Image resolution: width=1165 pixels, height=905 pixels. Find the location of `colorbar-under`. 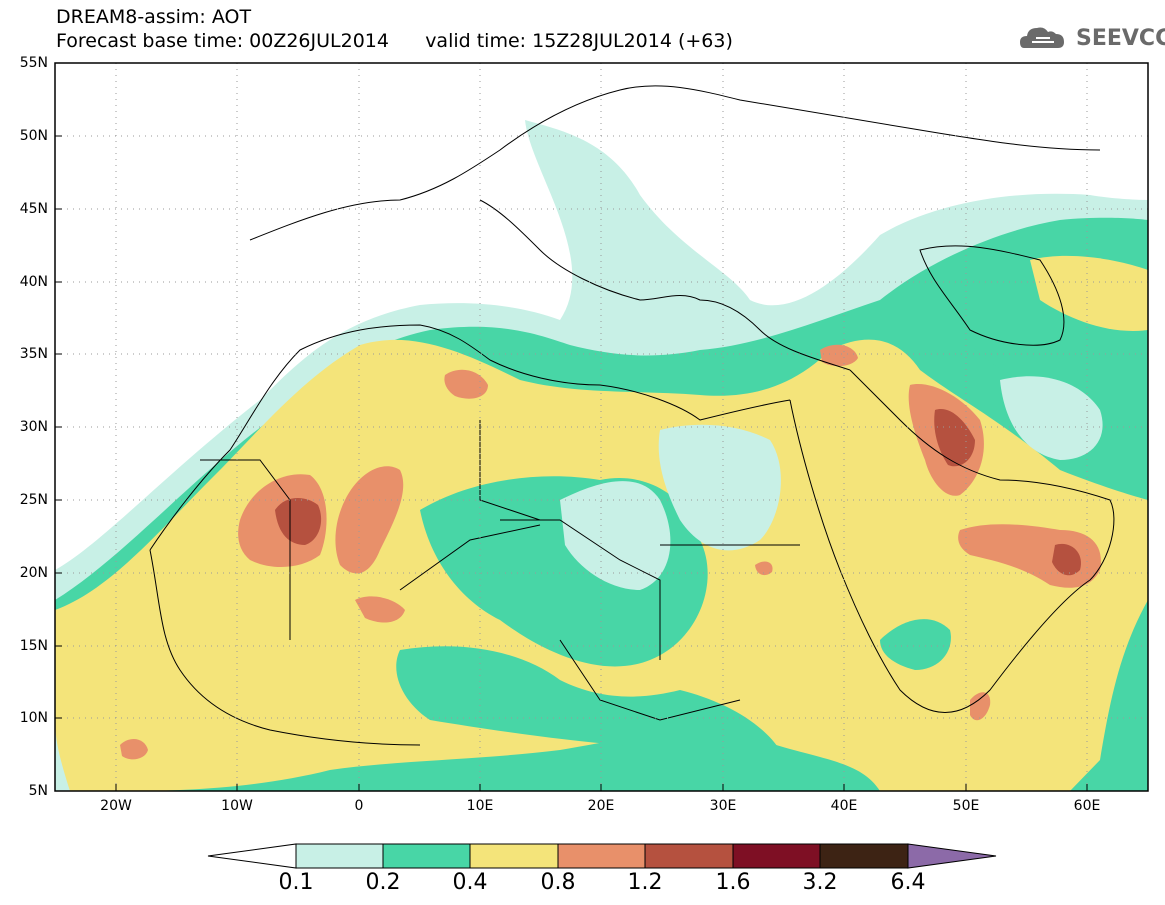

colorbar-under is located at coordinates (252, 856).